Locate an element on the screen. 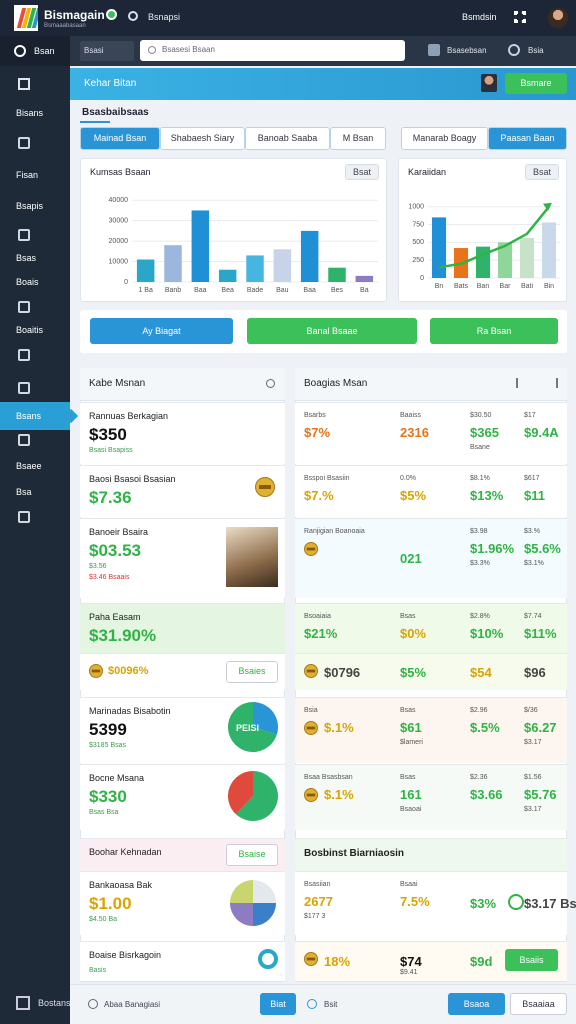 Image resolution: width=576 pixels, height=1024 pixels. cell-value: $5% is located at coordinates (413, 672).